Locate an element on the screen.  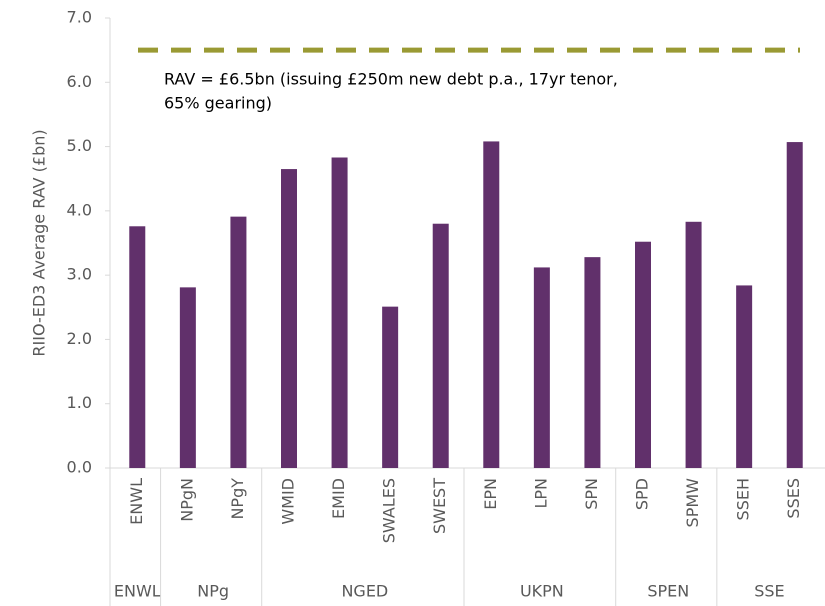
x-tick-label: SPN is located at coordinates (591, 494).